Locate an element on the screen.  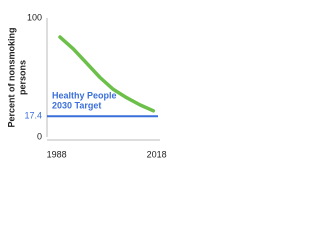
y-tick-label: 100 is located at coordinates (34, 17).